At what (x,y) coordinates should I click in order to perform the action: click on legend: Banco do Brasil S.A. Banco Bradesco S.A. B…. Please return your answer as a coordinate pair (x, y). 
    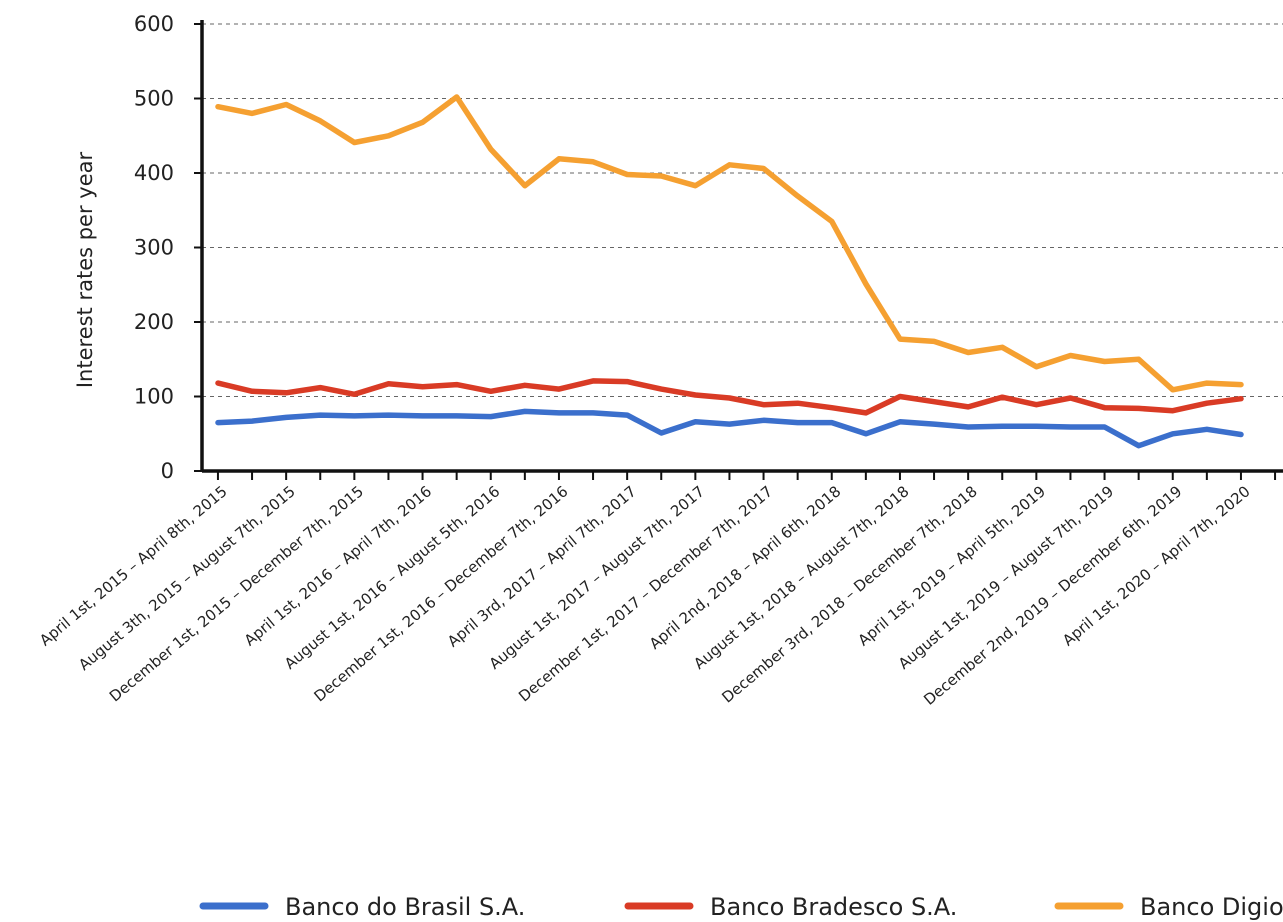
    Looking at the image, I should click on (741, 907).